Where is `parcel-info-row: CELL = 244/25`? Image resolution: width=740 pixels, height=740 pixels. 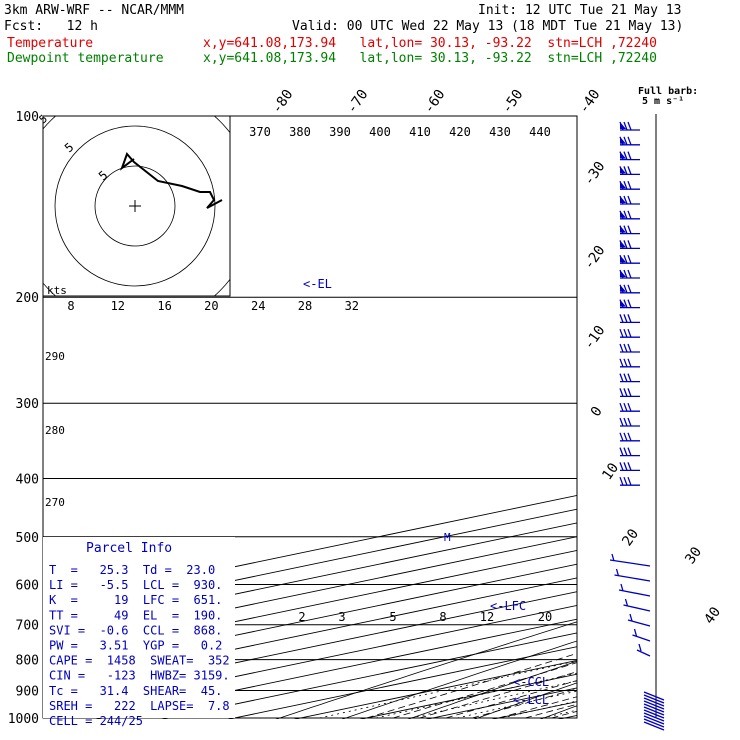
parcel-info-row: CELL = 244/25 is located at coordinates (96, 721).